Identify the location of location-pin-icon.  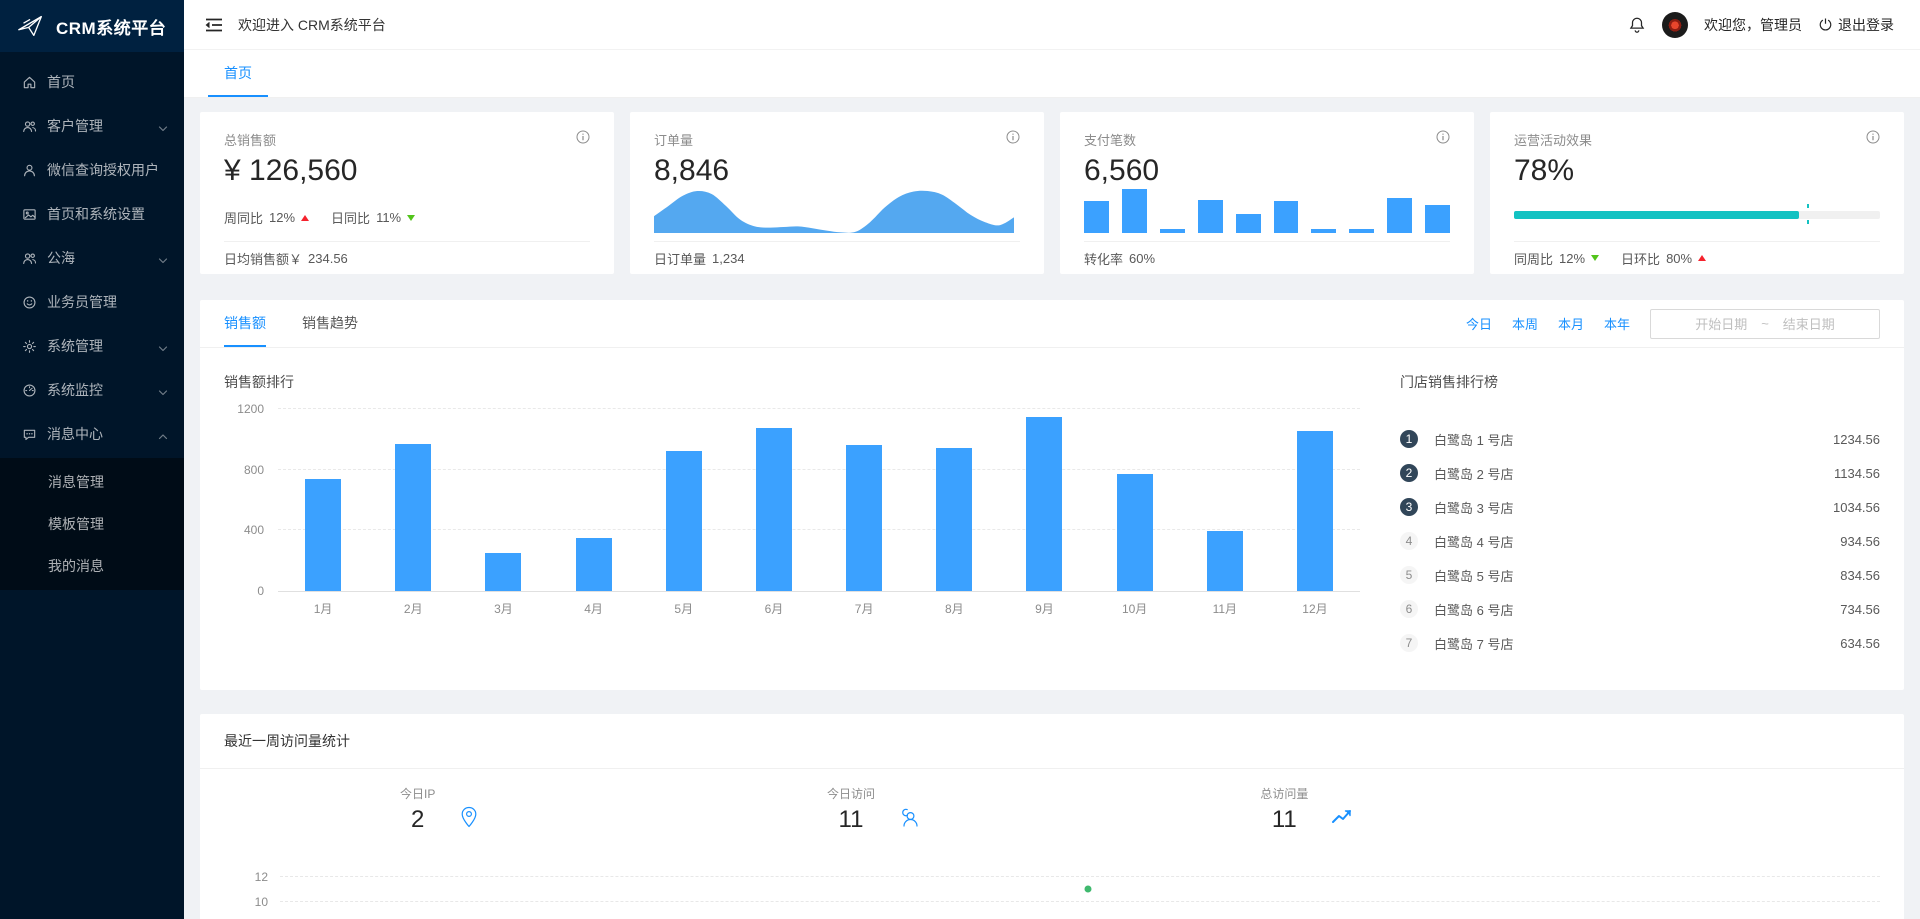
(469, 817).